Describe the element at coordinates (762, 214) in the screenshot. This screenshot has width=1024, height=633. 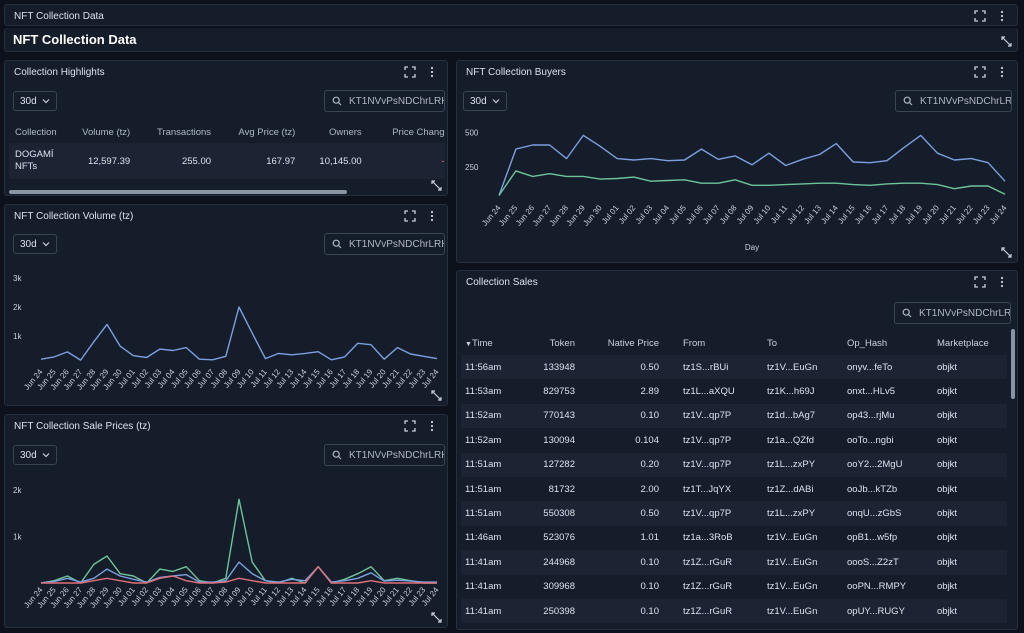
I see `x-tick-label: Jul 10` at that location.